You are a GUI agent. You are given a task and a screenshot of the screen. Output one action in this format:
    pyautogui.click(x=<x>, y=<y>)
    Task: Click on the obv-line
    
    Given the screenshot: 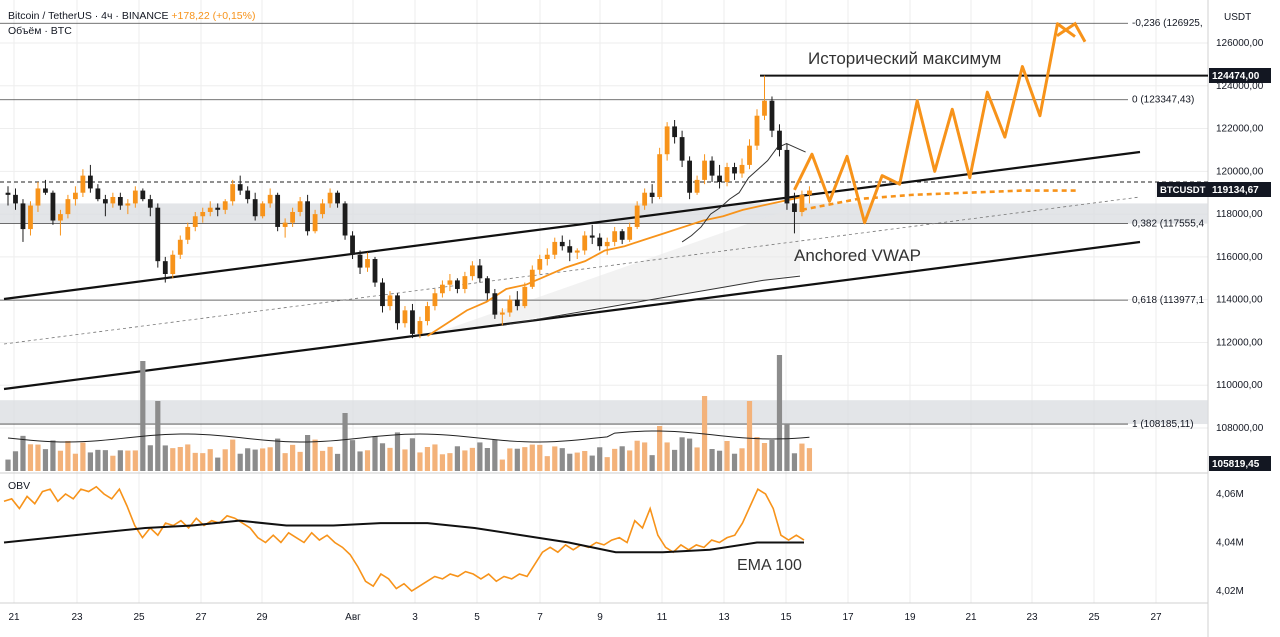 What is the action you would take?
    pyautogui.click(x=404, y=539)
    